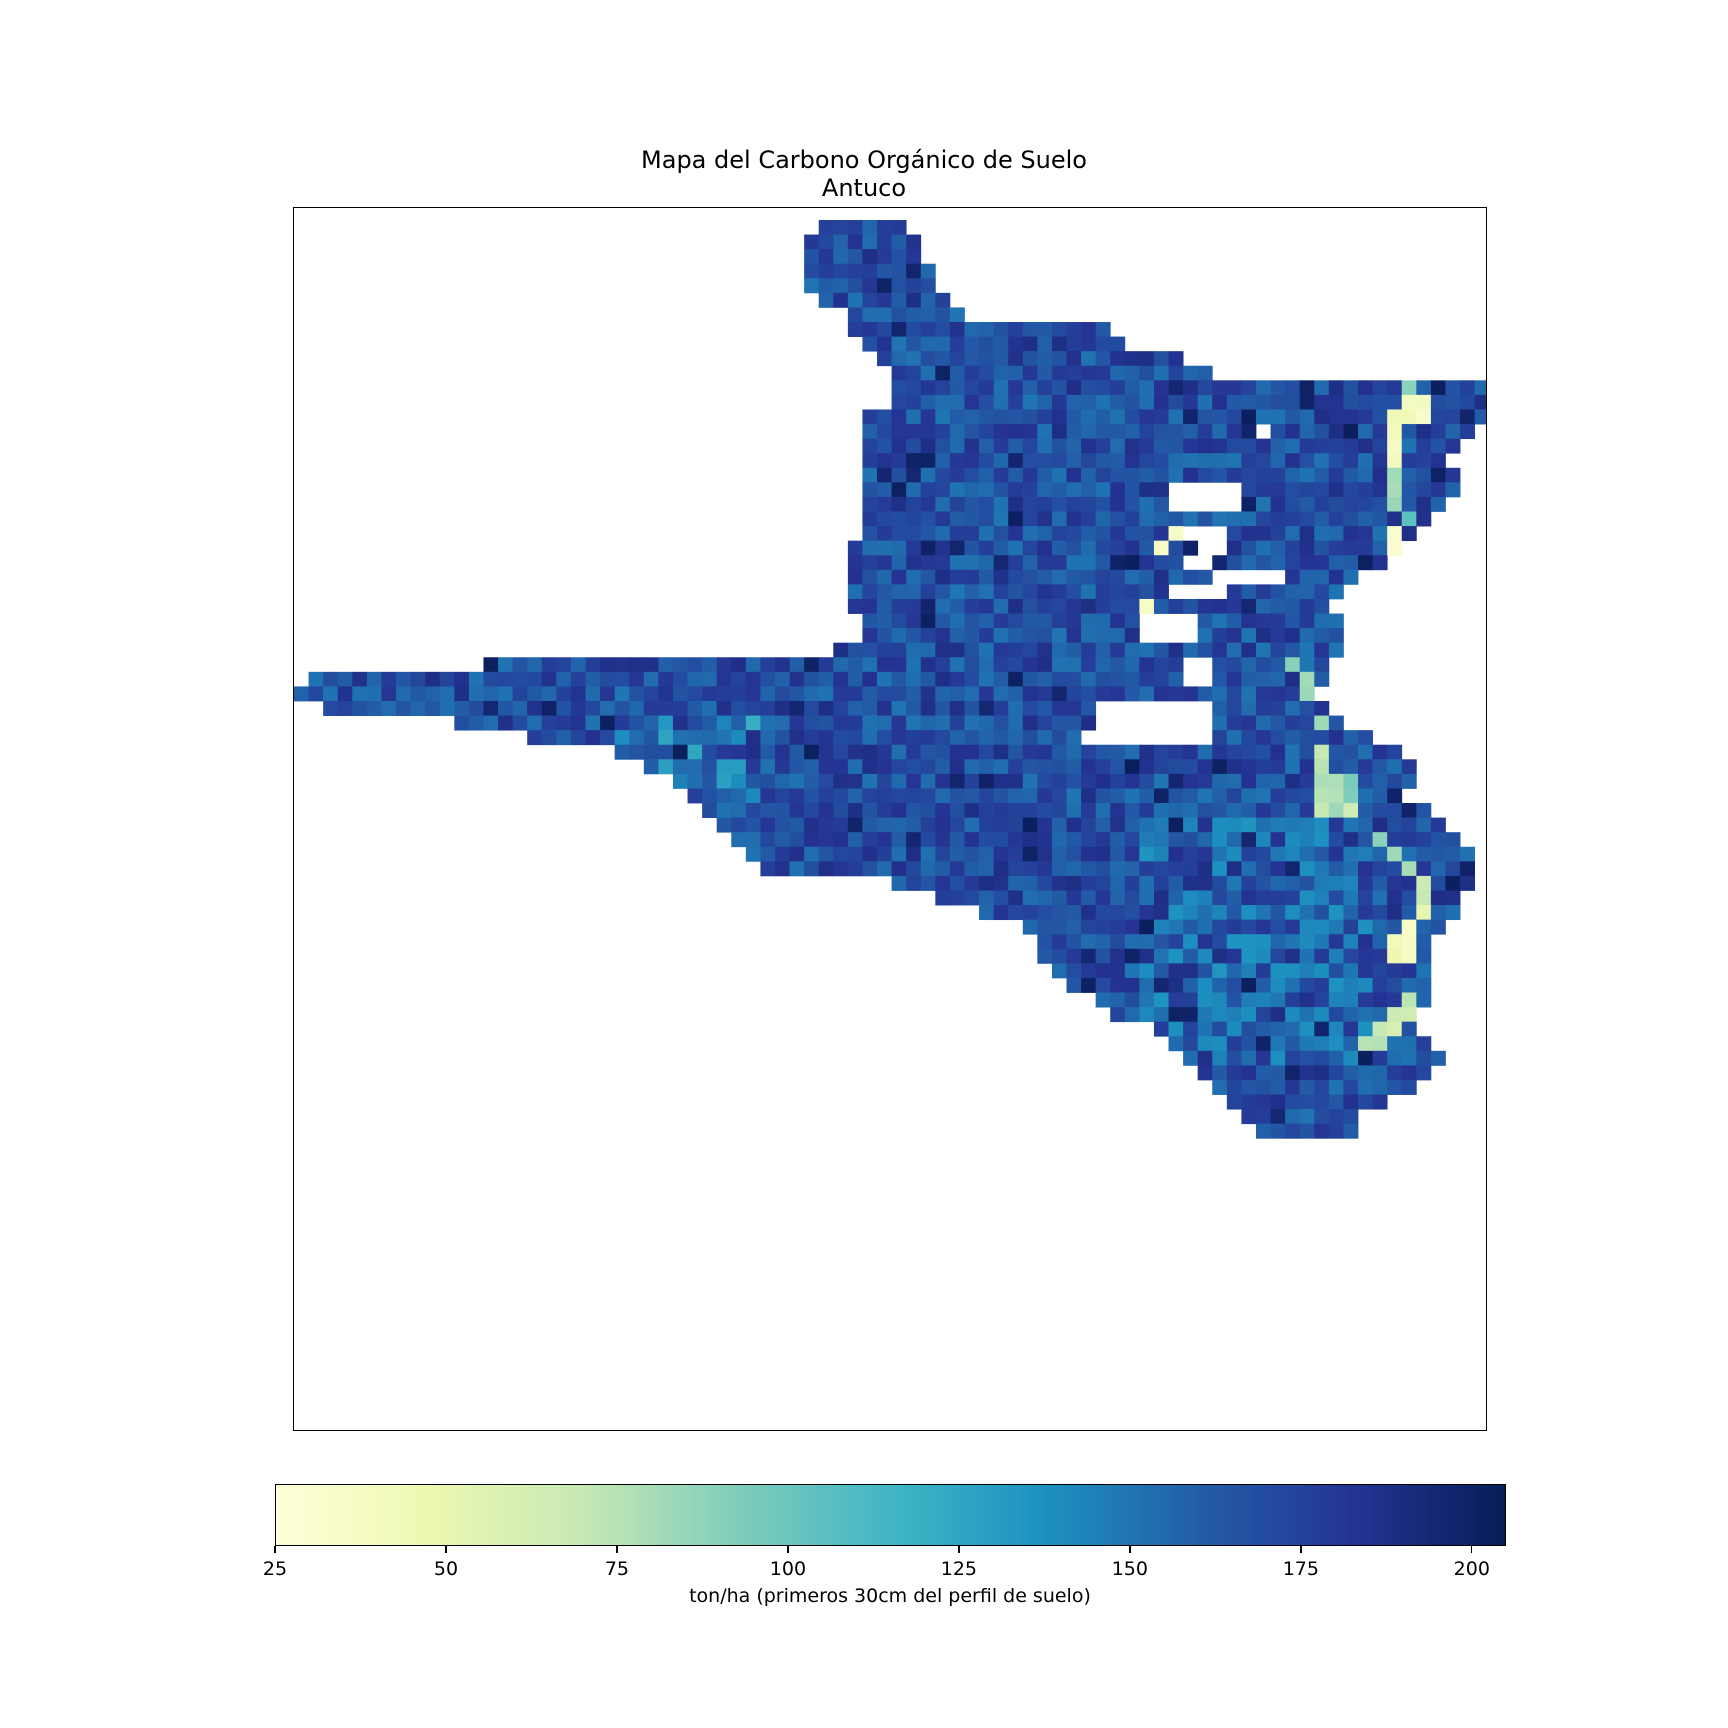 This screenshot has width=1728, height=1728. What do you see at coordinates (1471, 1569) in the screenshot?
I see `colorbar-tick-label: 200` at bounding box center [1471, 1569].